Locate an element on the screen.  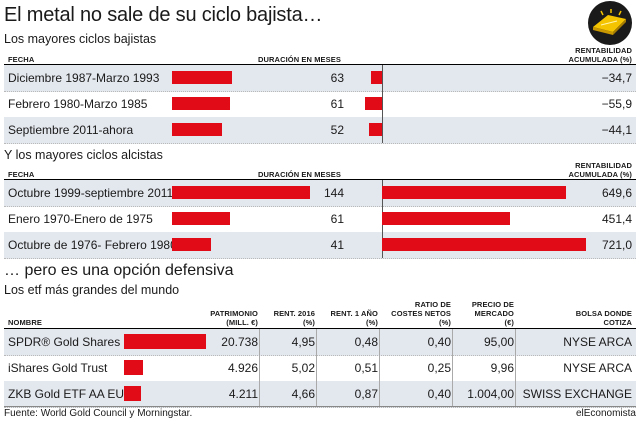
etf-col-precio-2: MERCADO is located at coordinates (494, 313).